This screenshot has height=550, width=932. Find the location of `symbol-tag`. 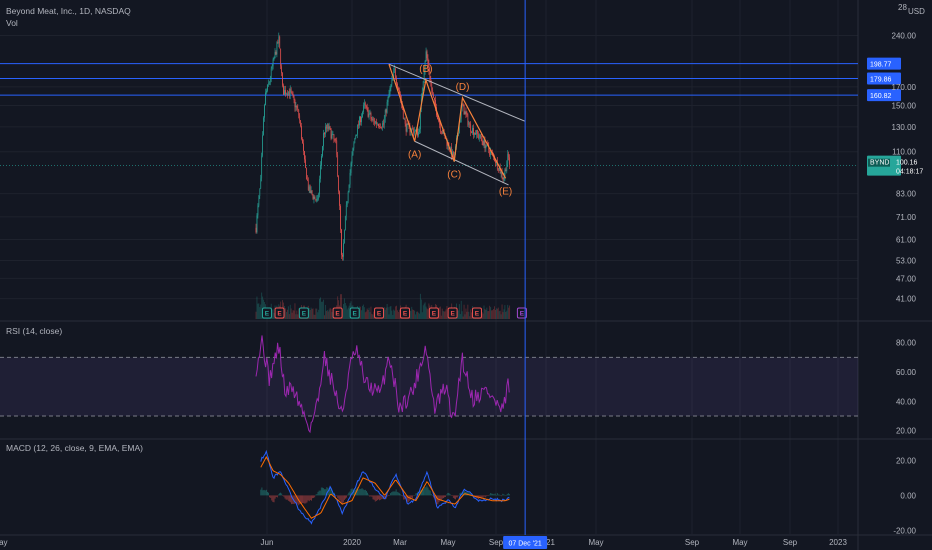

symbol-tag is located at coordinates (879, 162).